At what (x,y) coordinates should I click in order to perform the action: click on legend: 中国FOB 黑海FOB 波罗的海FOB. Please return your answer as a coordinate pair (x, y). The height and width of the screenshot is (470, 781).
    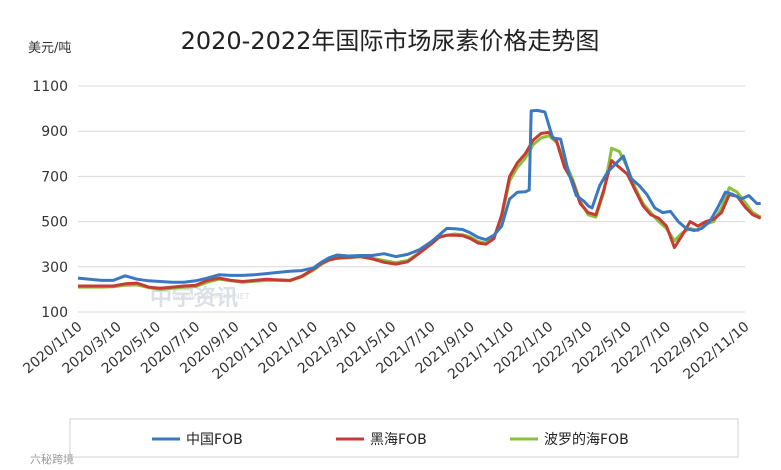
    Looking at the image, I should click on (390, 440).